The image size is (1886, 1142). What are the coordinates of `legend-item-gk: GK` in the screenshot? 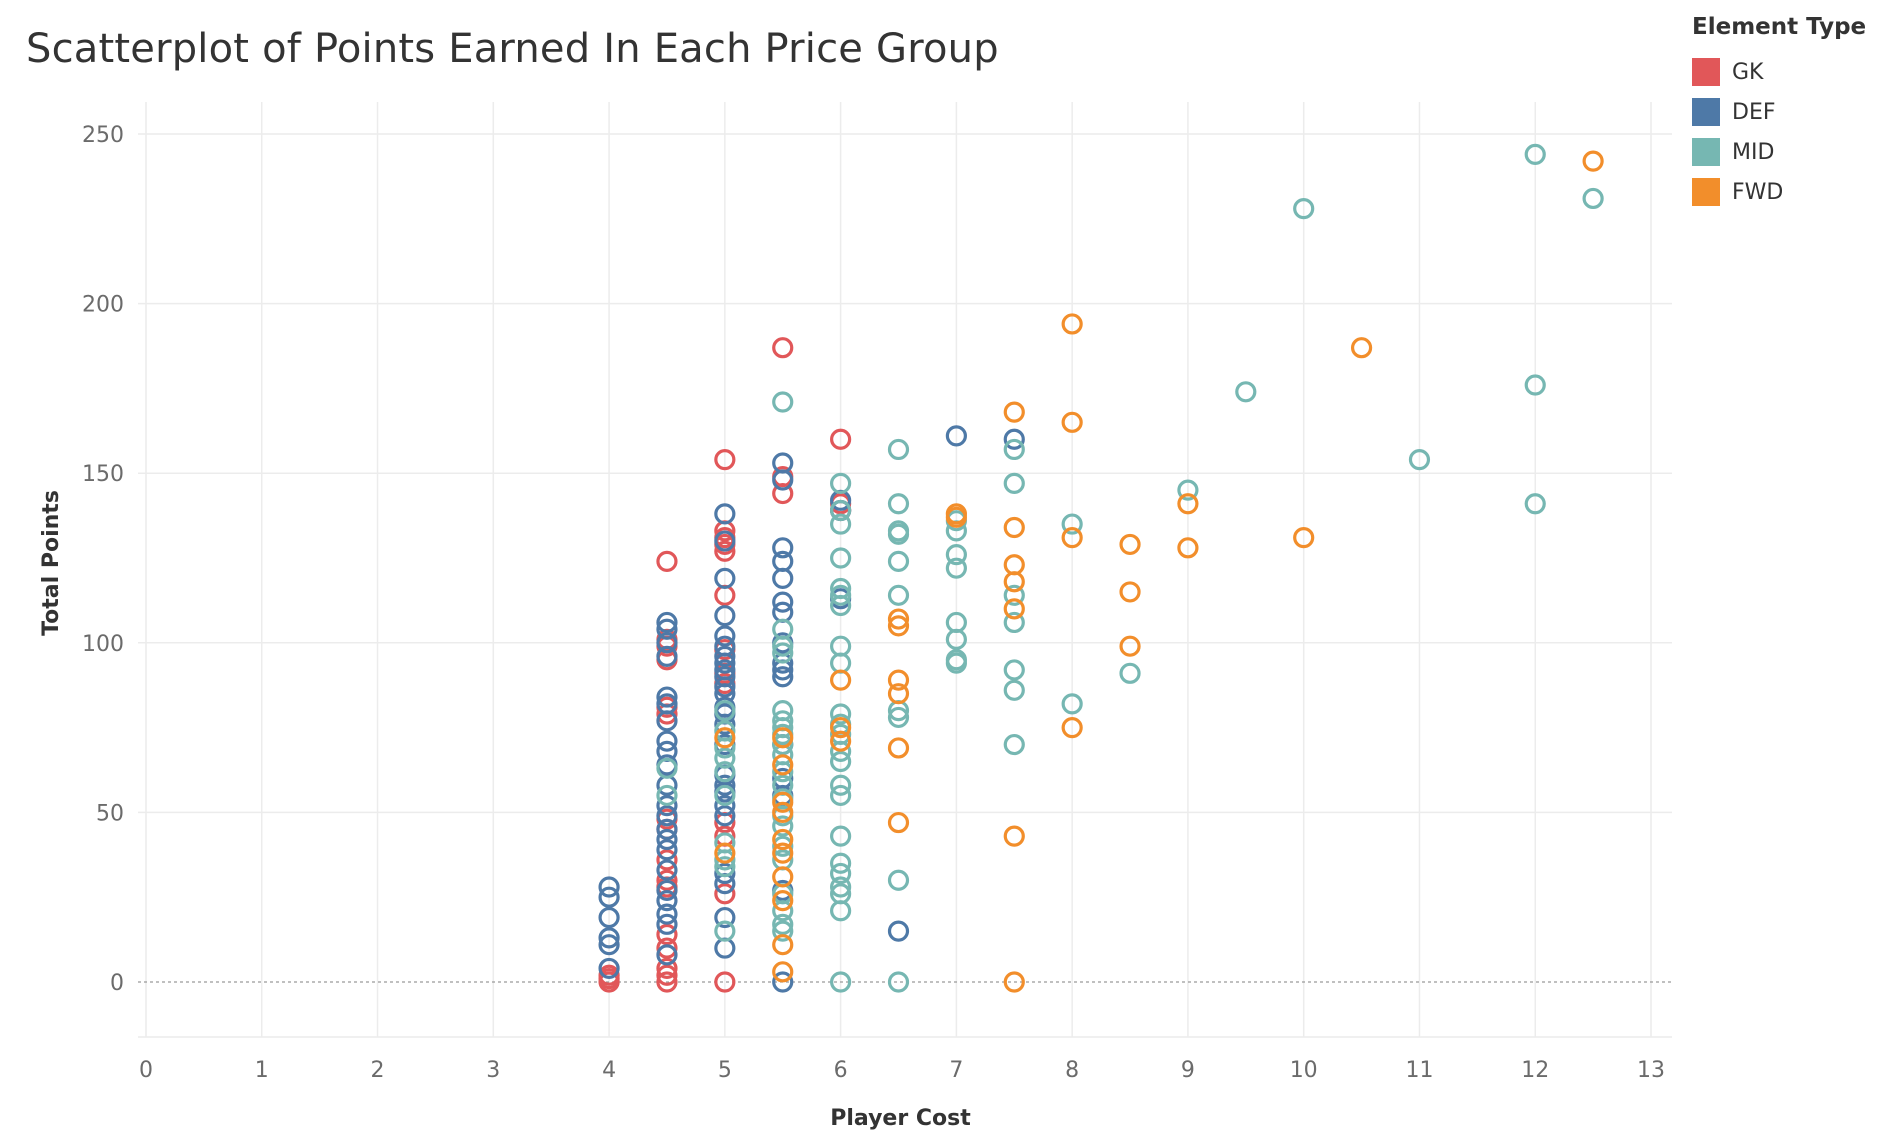 It's located at (1779, 72).